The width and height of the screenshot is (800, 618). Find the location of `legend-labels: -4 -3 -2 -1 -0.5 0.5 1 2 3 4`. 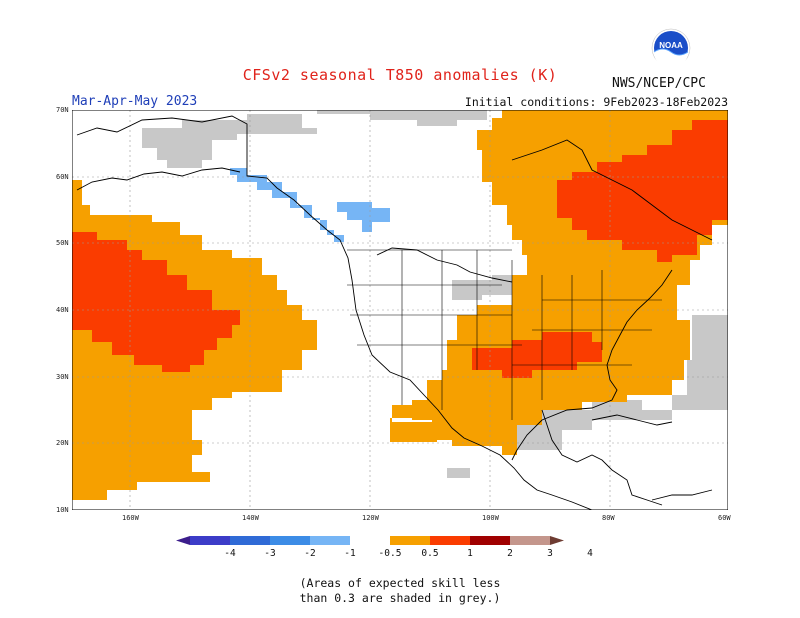

legend-labels: -4 -3 -2 -1 -0.5 0.5 1 2 3 4 is located at coordinates (408, 553).